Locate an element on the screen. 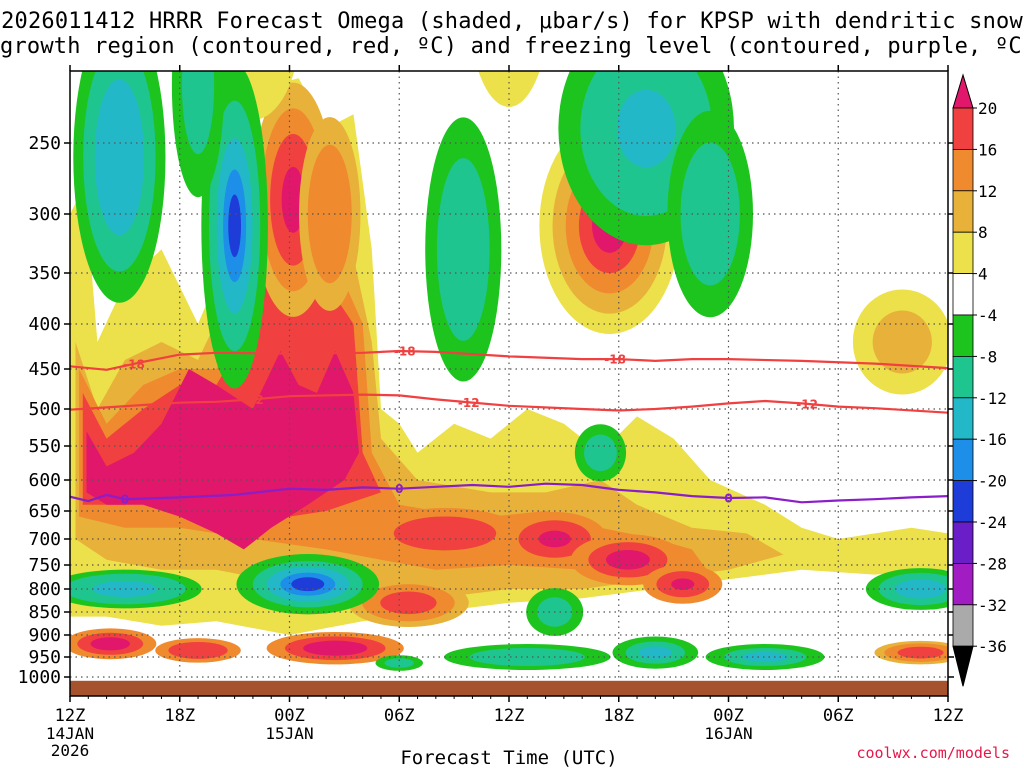  colorbar-top-arrow is located at coordinates (963, 91).